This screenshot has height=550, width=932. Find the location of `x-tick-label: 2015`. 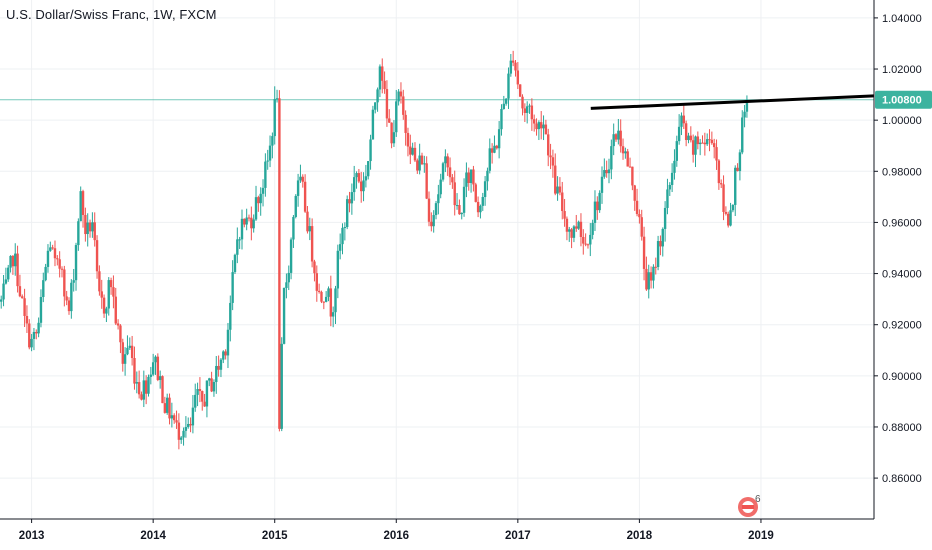

x-tick-label: 2015 is located at coordinates (275, 536).